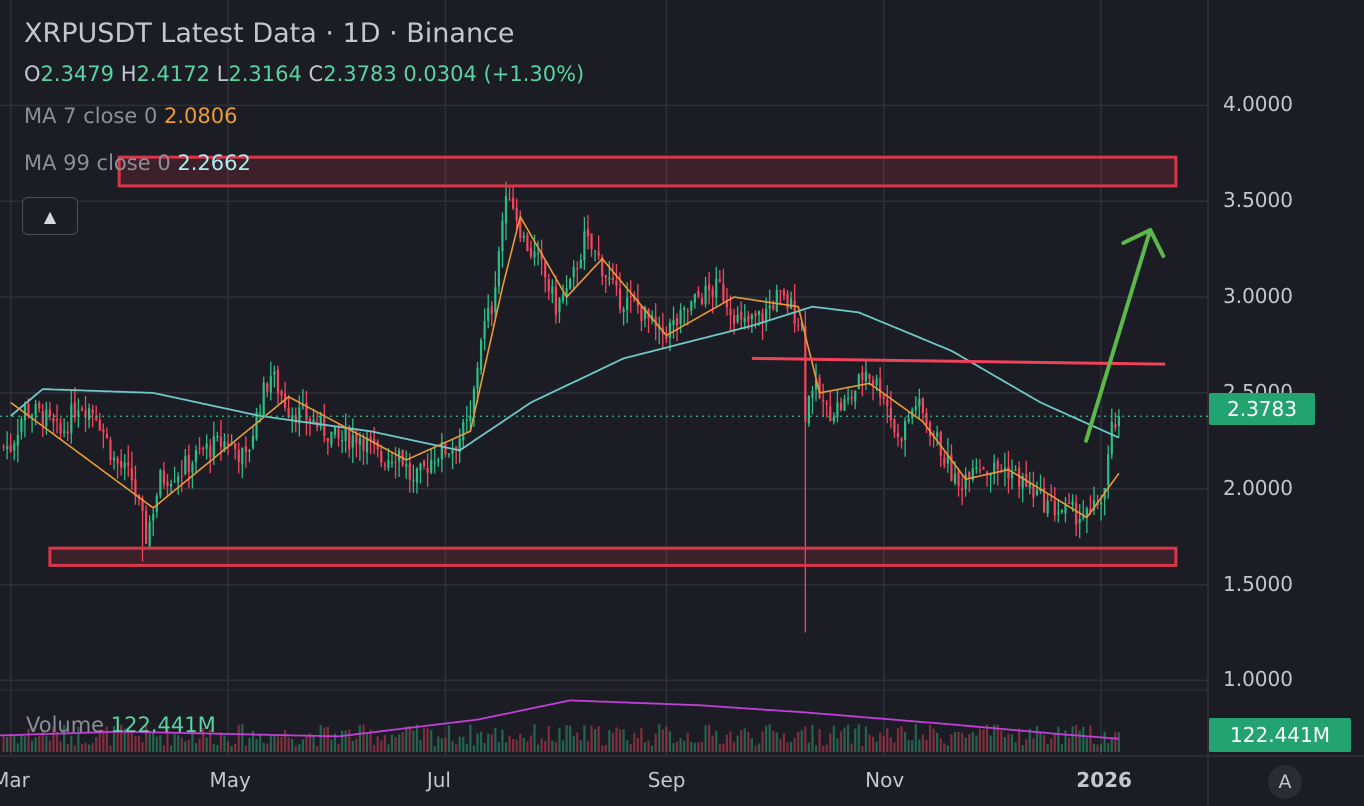 The height and width of the screenshot is (806, 1364). What do you see at coordinates (316, 74) in the screenshot?
I see `close-label: C` at bounding box center [316, 74].